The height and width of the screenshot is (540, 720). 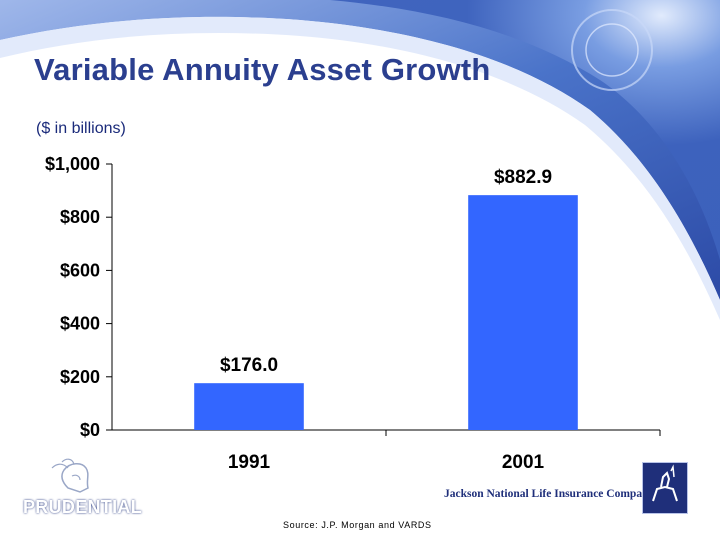 I want to click on page-subtitle: ($ in billions), so click(x=81, y=128).